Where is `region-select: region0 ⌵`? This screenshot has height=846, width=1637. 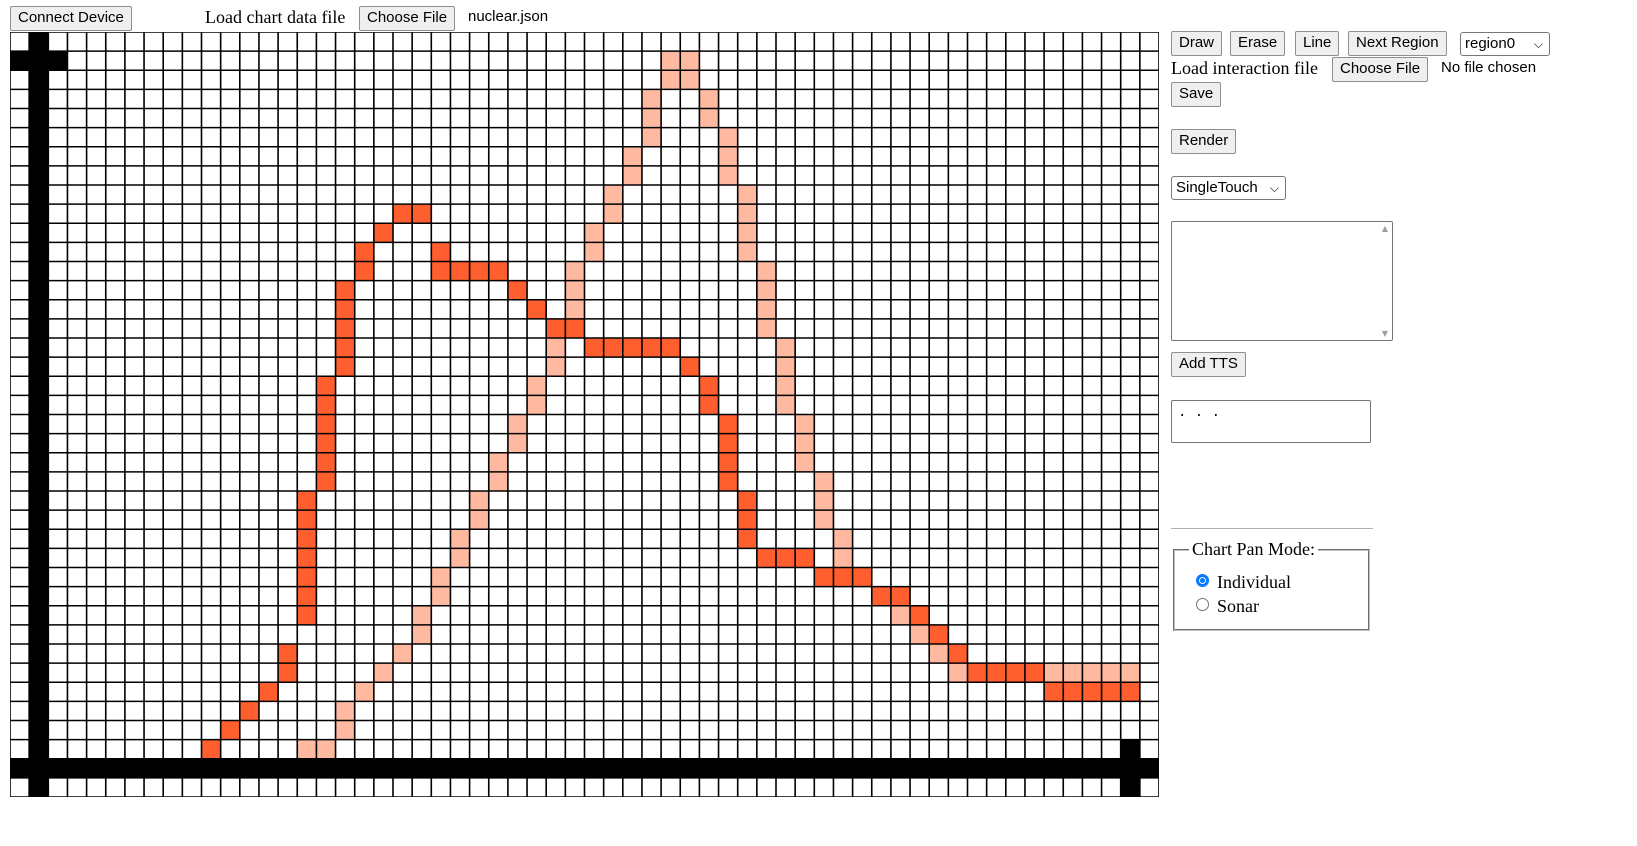 region-select: region0 ⌵ is located at coordinates (1505, 44).